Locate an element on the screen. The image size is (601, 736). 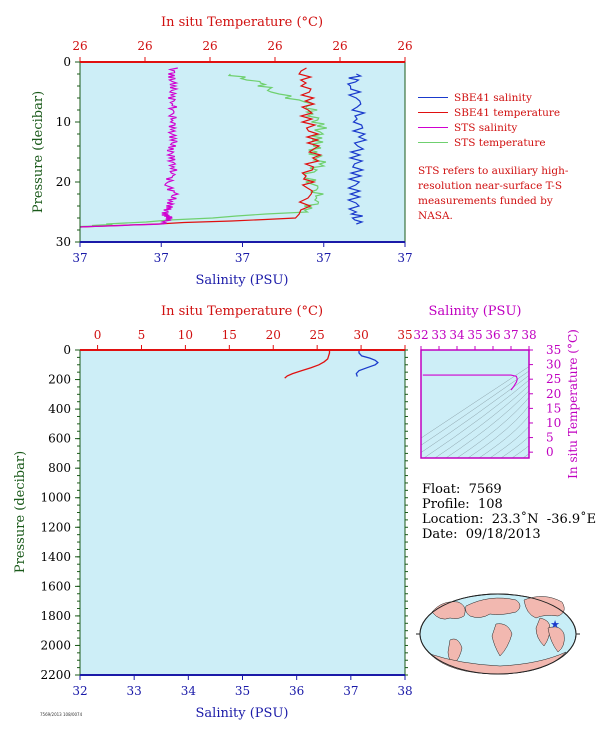
bottom-salinity-tick-label: 35 is located at coordinates (242, 691).